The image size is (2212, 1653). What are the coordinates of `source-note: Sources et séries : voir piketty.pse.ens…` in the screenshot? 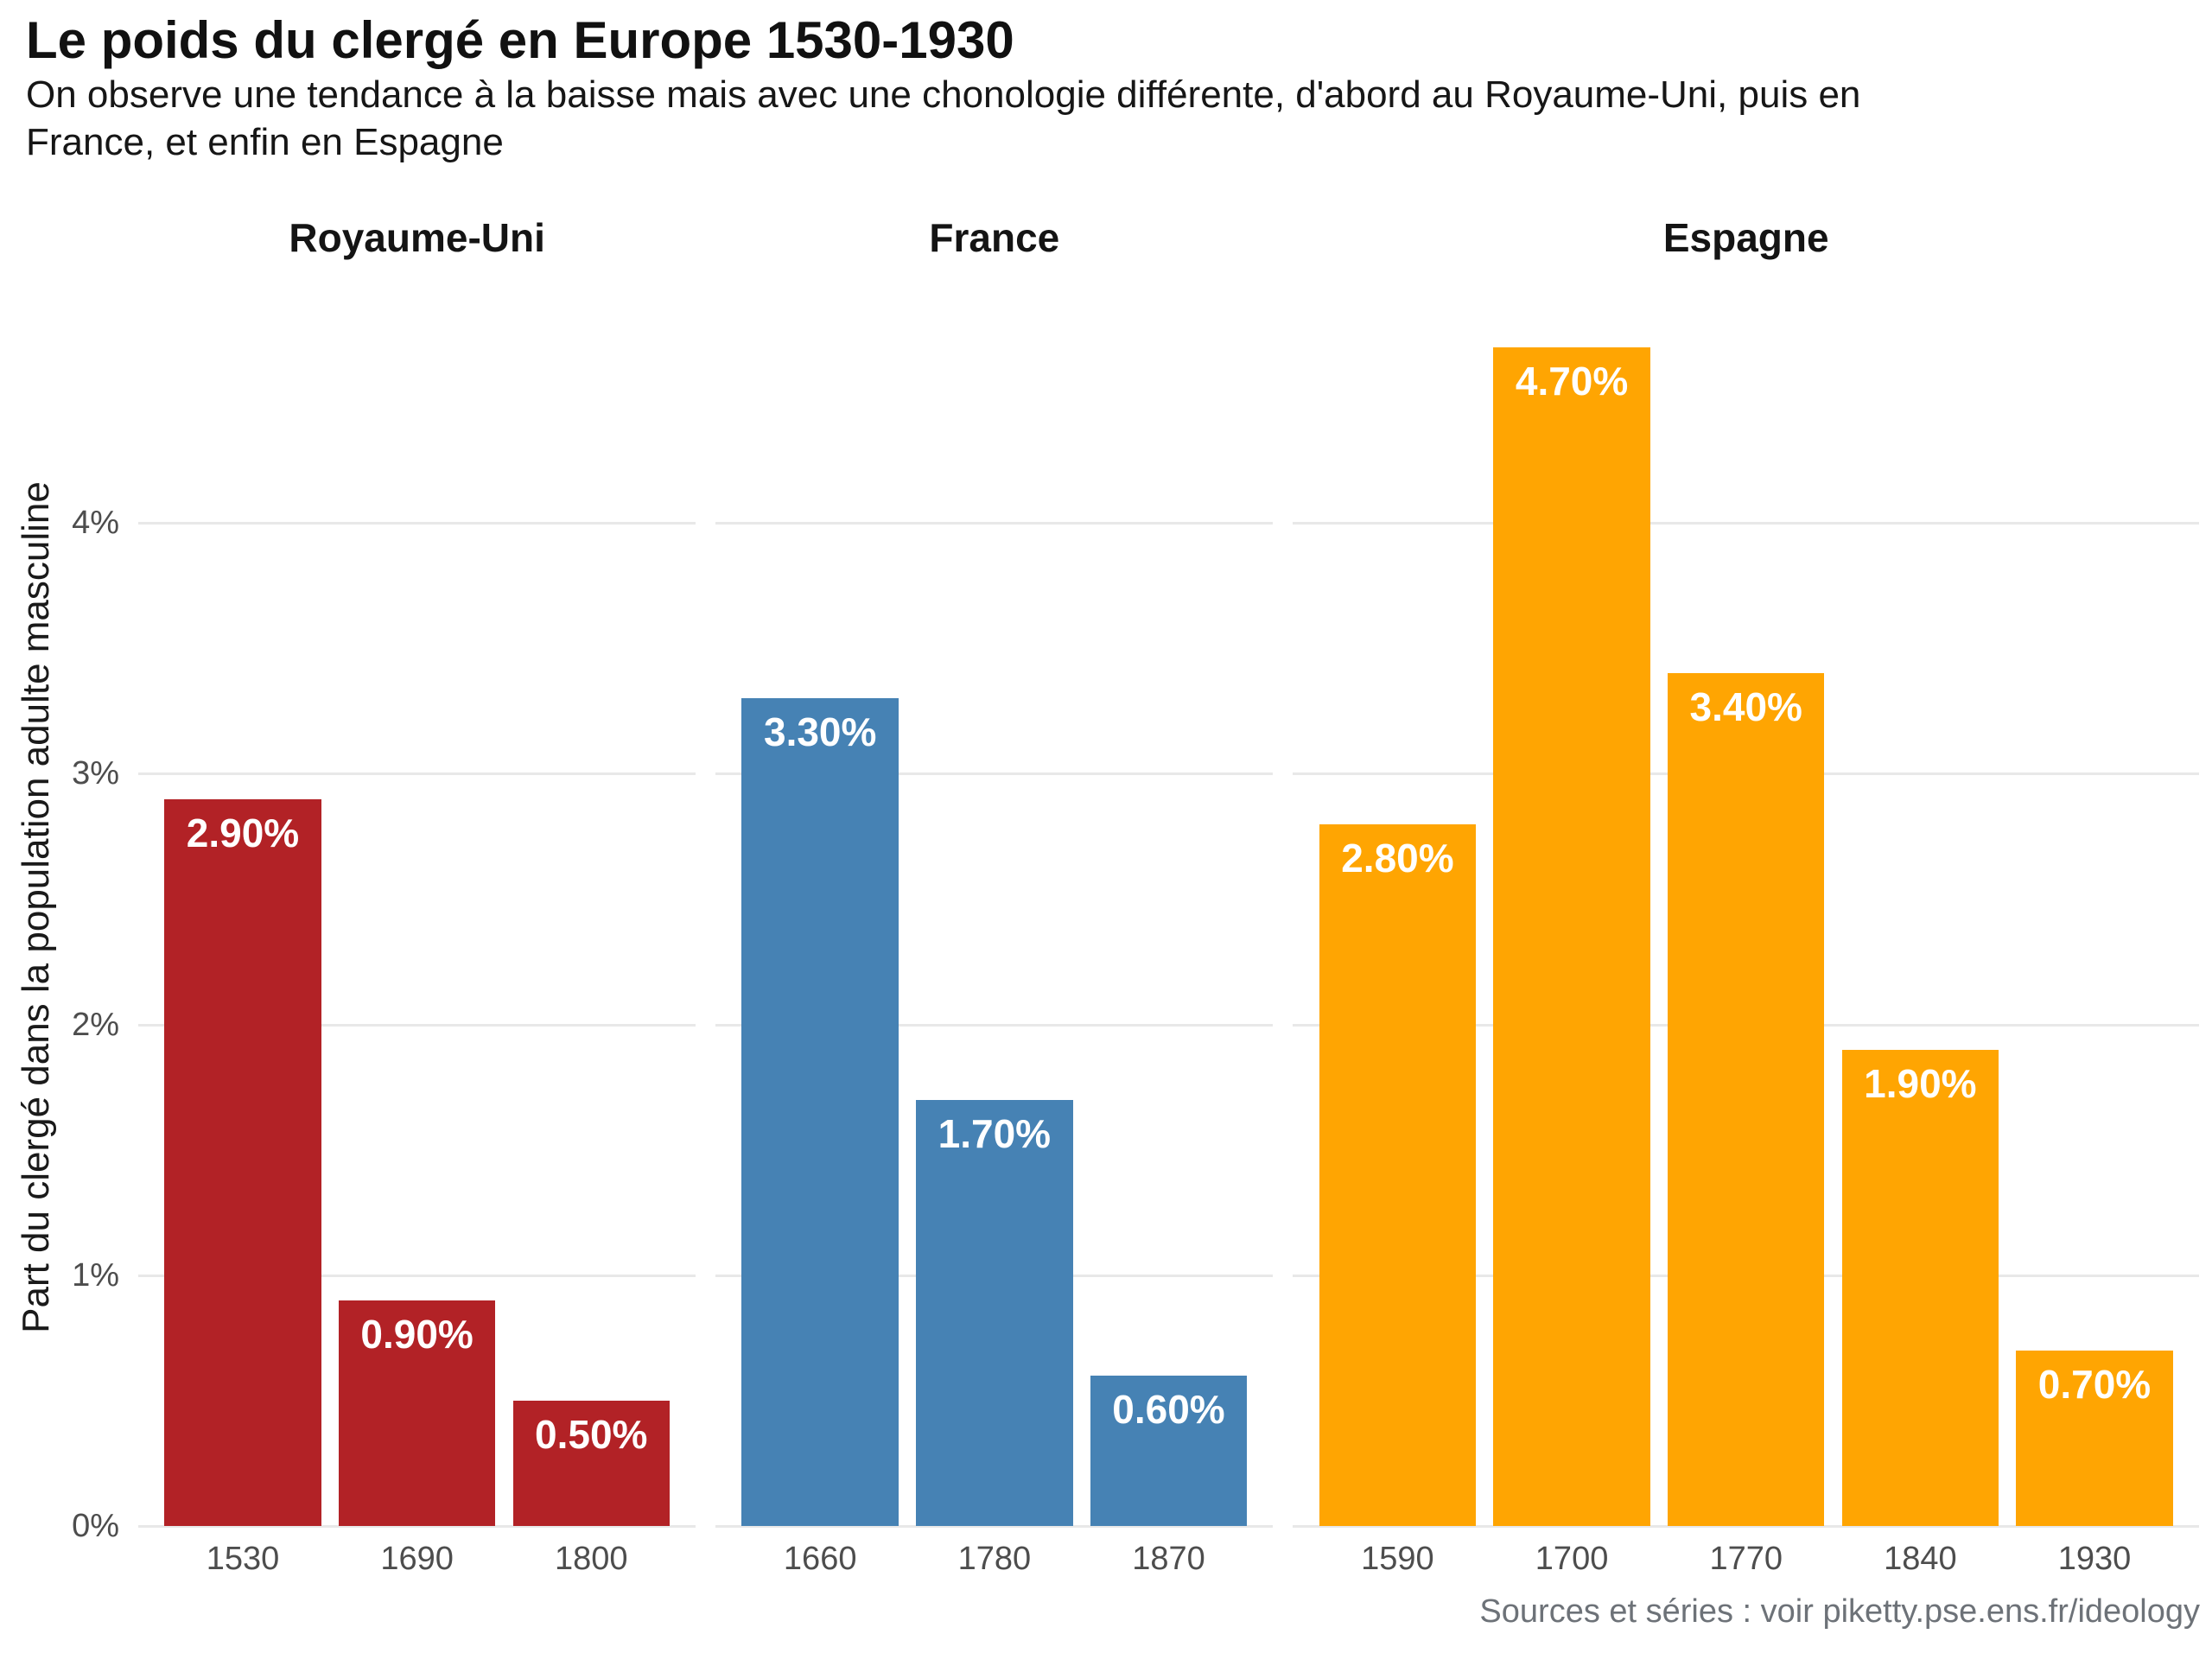 It's located at (1839, 1611).